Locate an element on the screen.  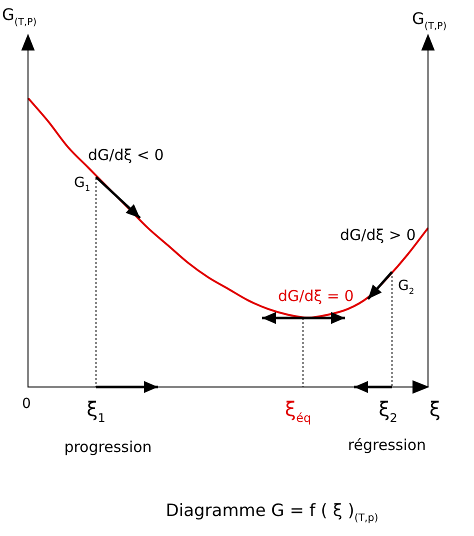
annotation: dG/dξ < 0 is located at coordinates (126, 155).